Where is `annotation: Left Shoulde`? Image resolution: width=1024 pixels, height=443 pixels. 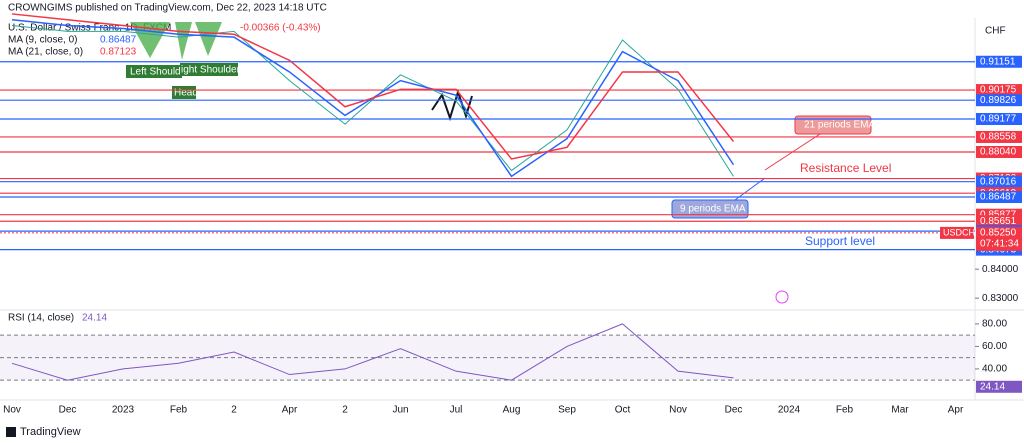
annotation: Left Shoulde is located at coordinates (158, 72).